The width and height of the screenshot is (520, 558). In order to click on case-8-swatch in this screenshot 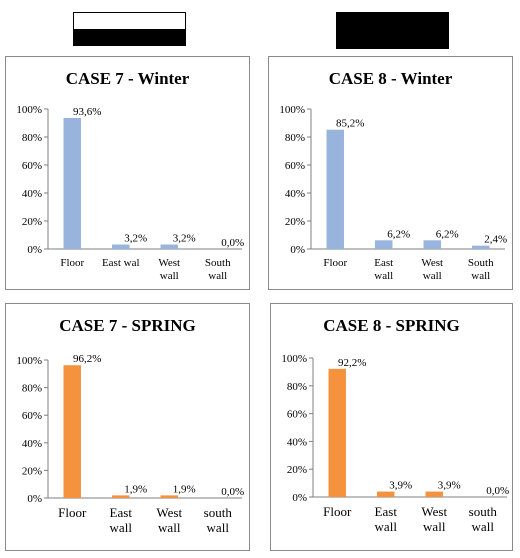, I will do `click(392, 30)`.